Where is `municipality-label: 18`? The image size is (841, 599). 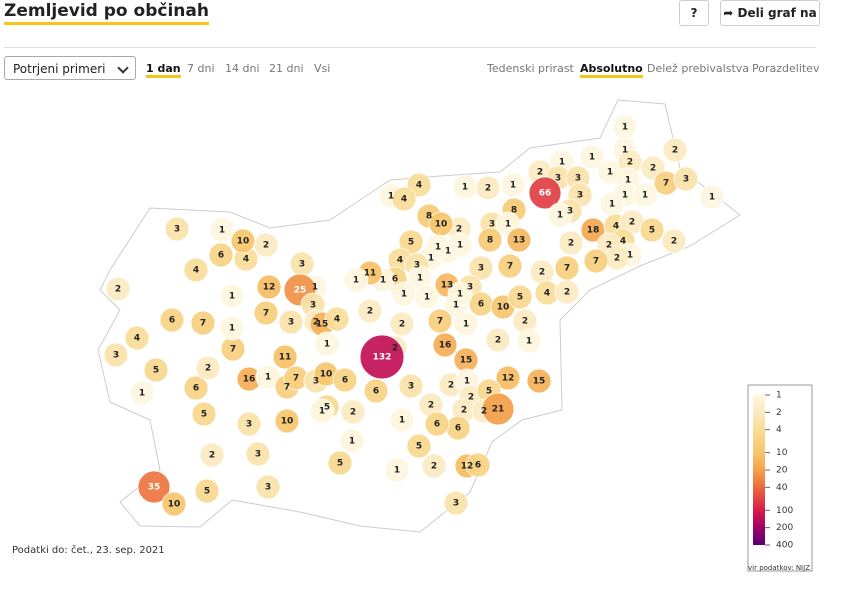
municipality-label: 18 is located at coordinates (593, 231).